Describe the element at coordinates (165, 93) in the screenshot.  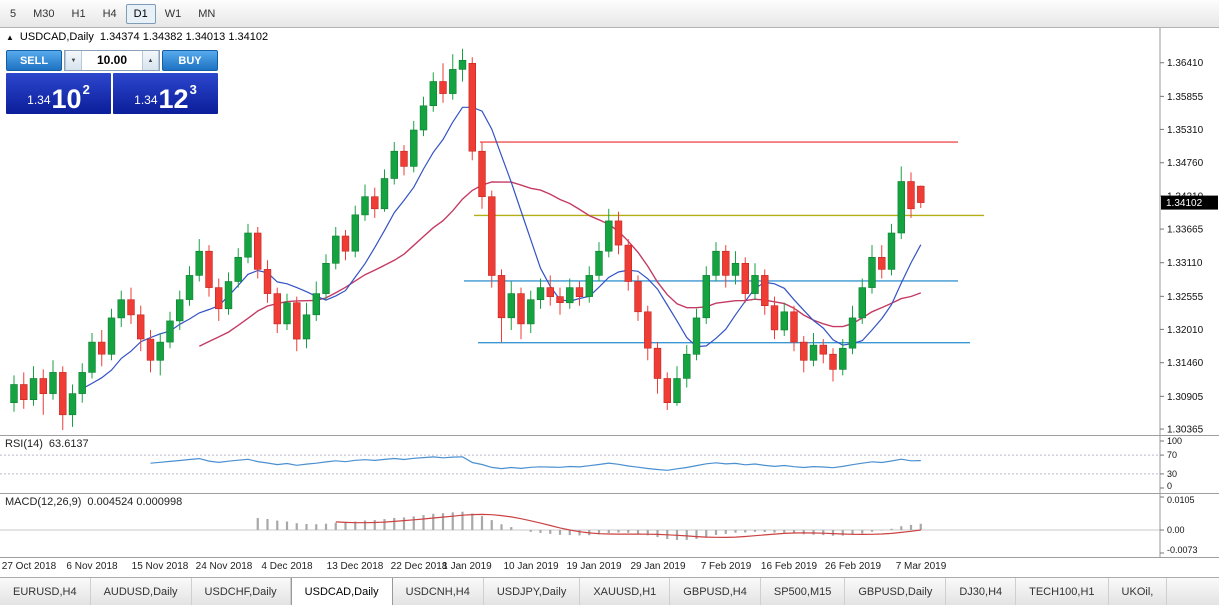
I see `buy-price-display: 1.34 12 3` at that location.